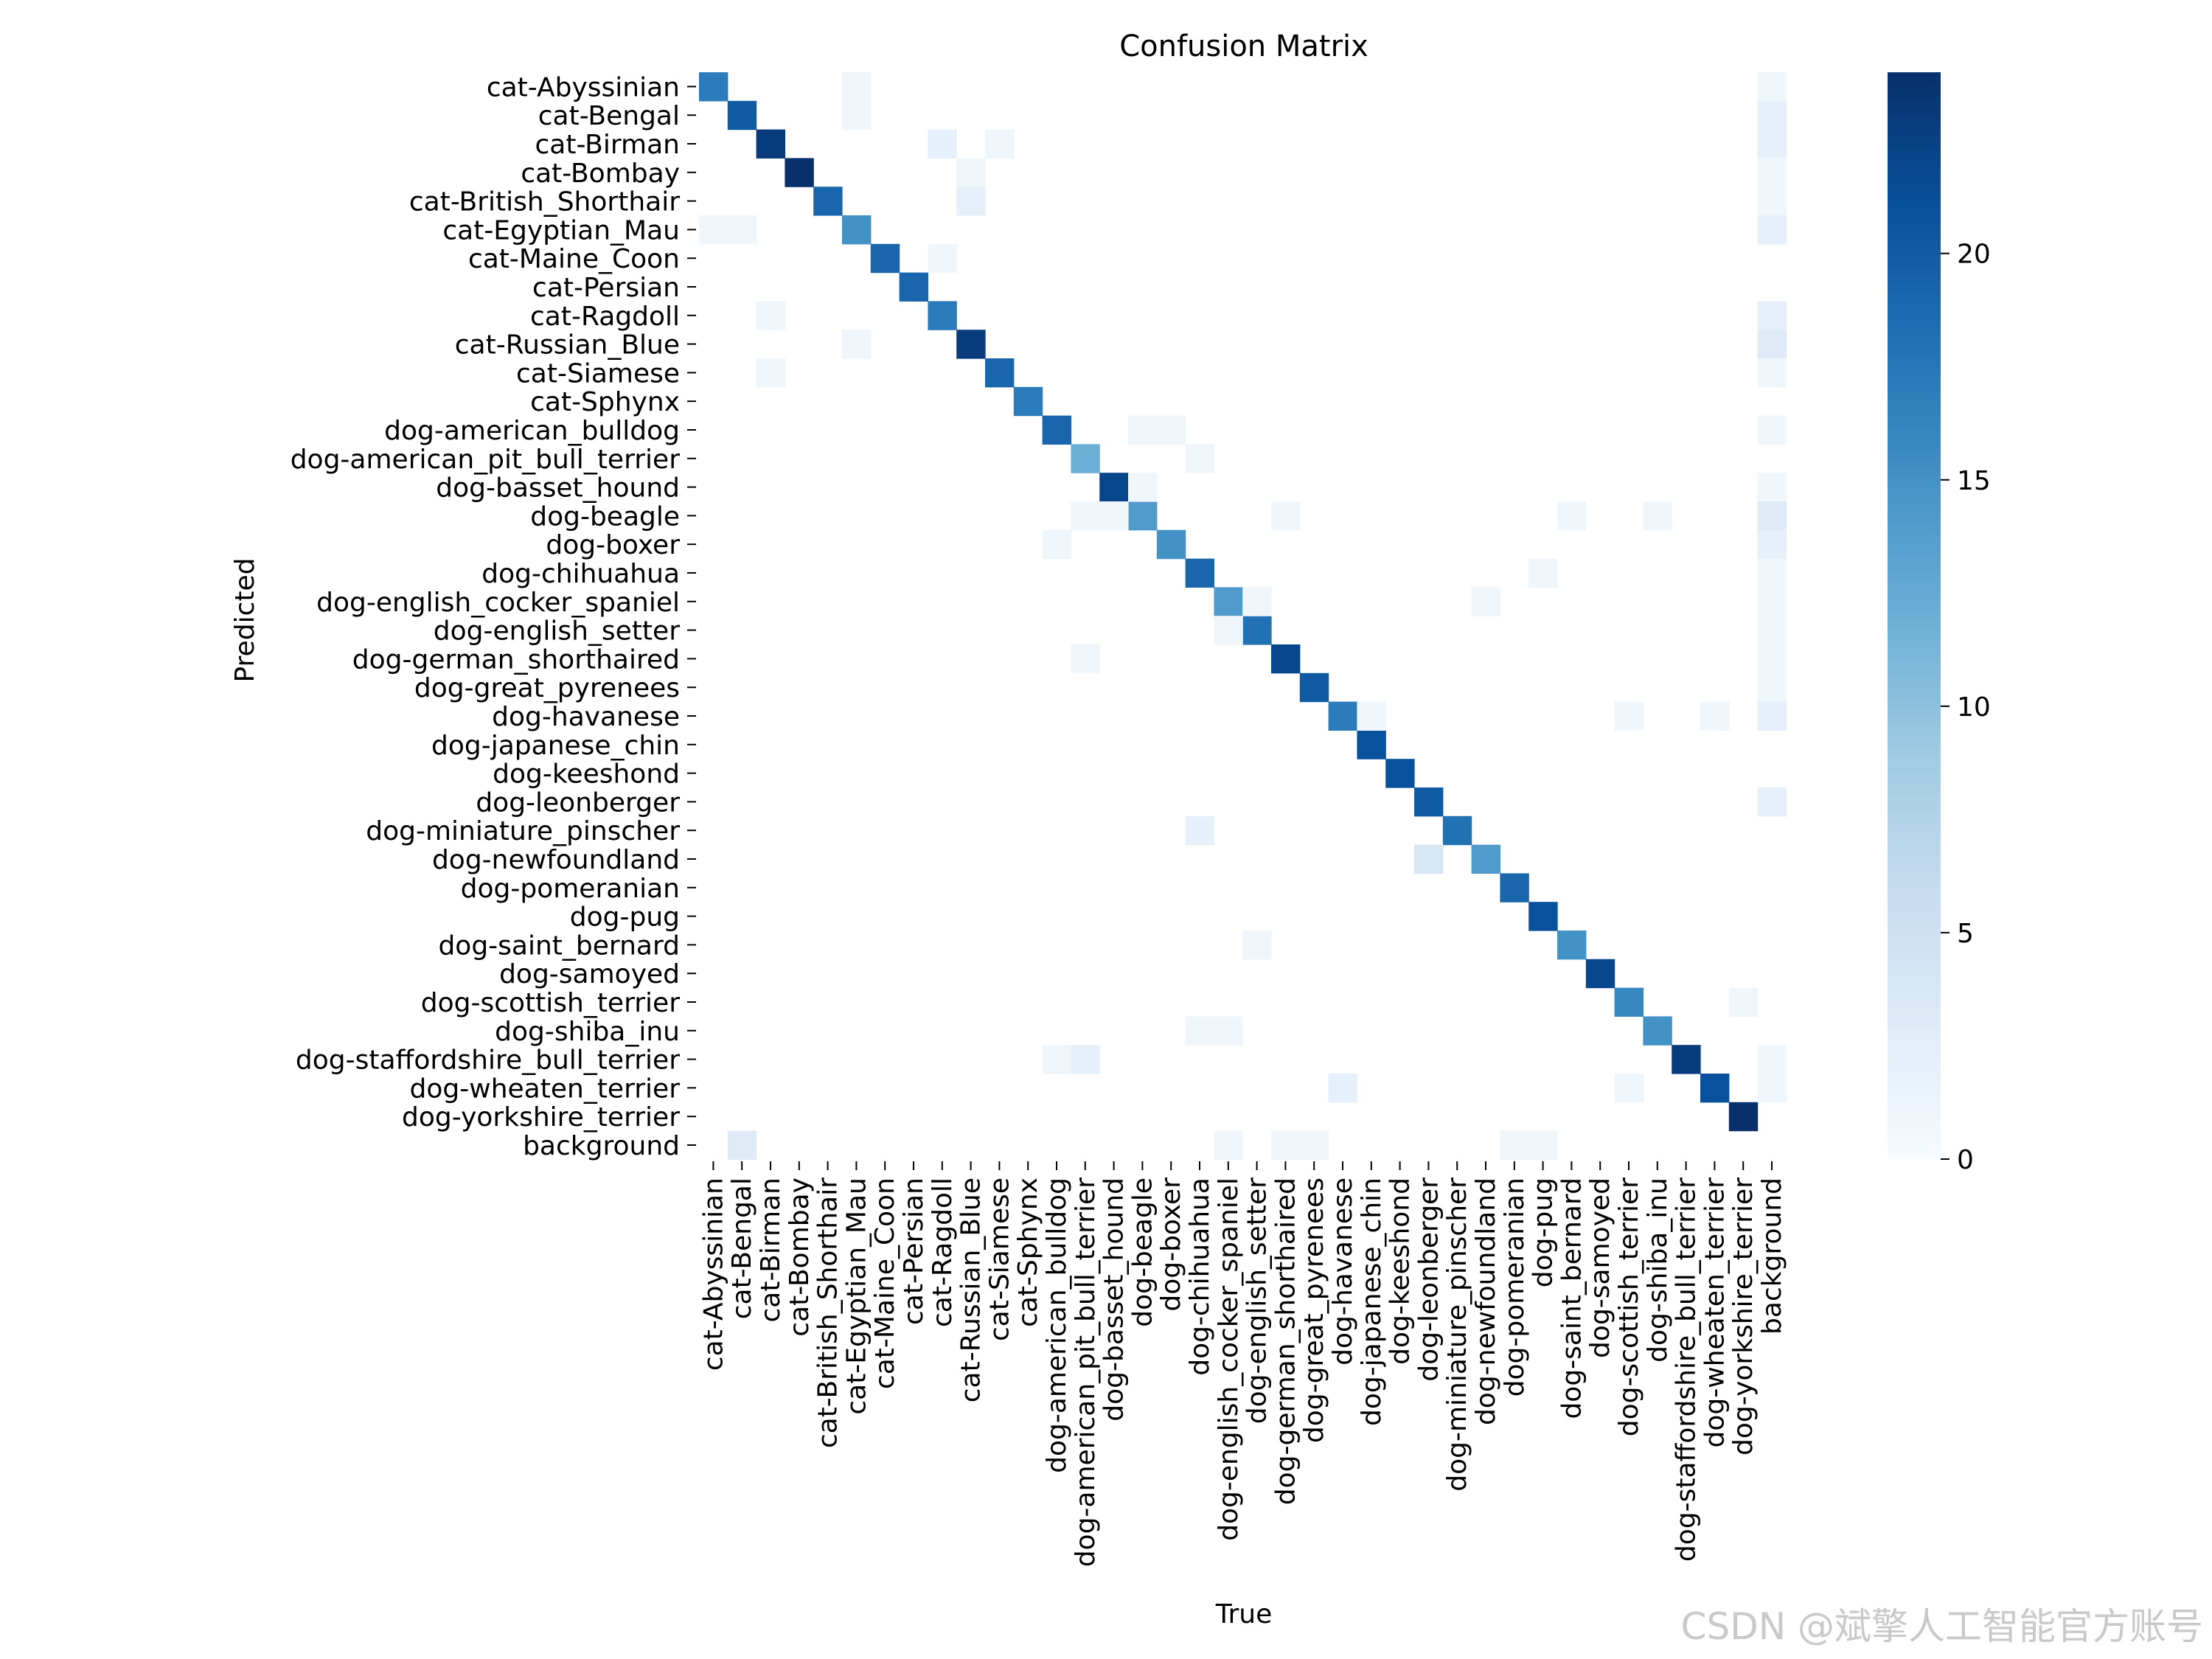 Image resolution: width=2212 pixels, height=1659 pixels. I want to click on y-tick-label: dog-scottish_terrier, so click(550, 1003).